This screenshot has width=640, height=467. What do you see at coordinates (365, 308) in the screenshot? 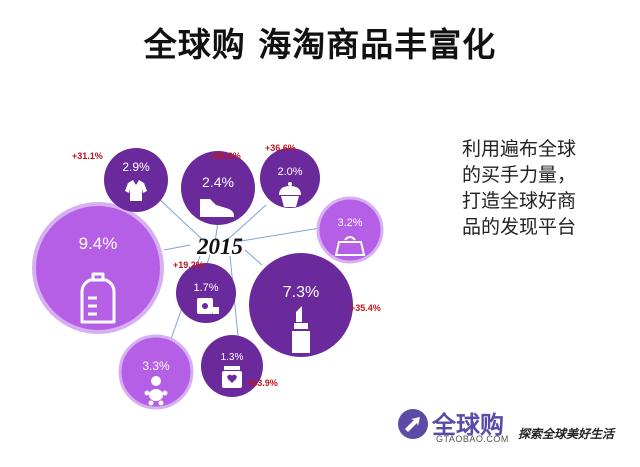
I see `change-label-cosmetics: +35.4%` at bounding box center [365, 308].